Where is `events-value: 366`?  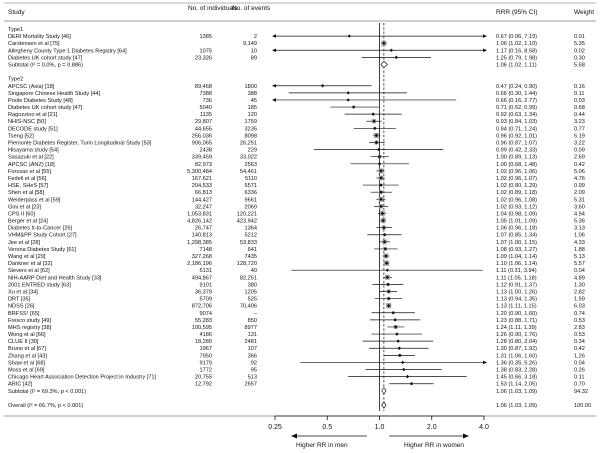
events-value: 366 is located at coordinates (252, 356).